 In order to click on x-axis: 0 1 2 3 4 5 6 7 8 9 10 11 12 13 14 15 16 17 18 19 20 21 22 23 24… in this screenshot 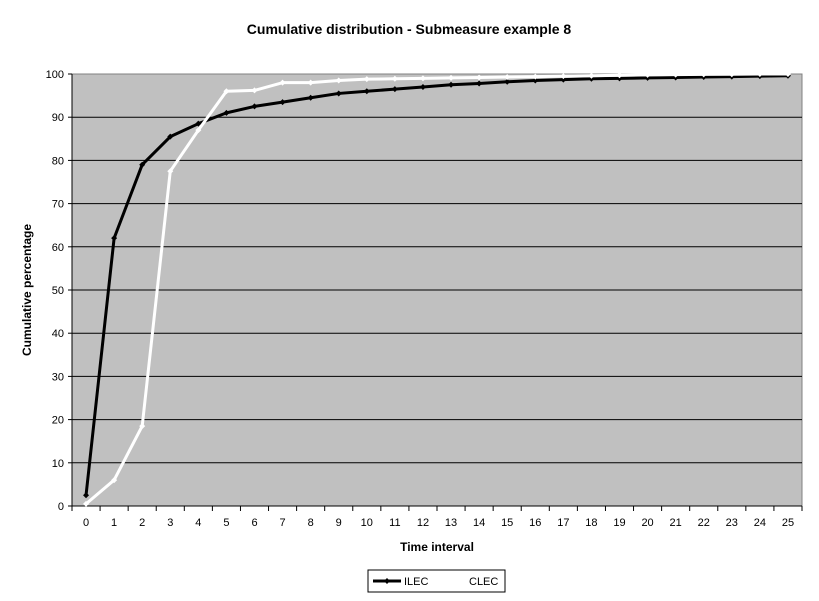, I will do `click(437, 517)`.